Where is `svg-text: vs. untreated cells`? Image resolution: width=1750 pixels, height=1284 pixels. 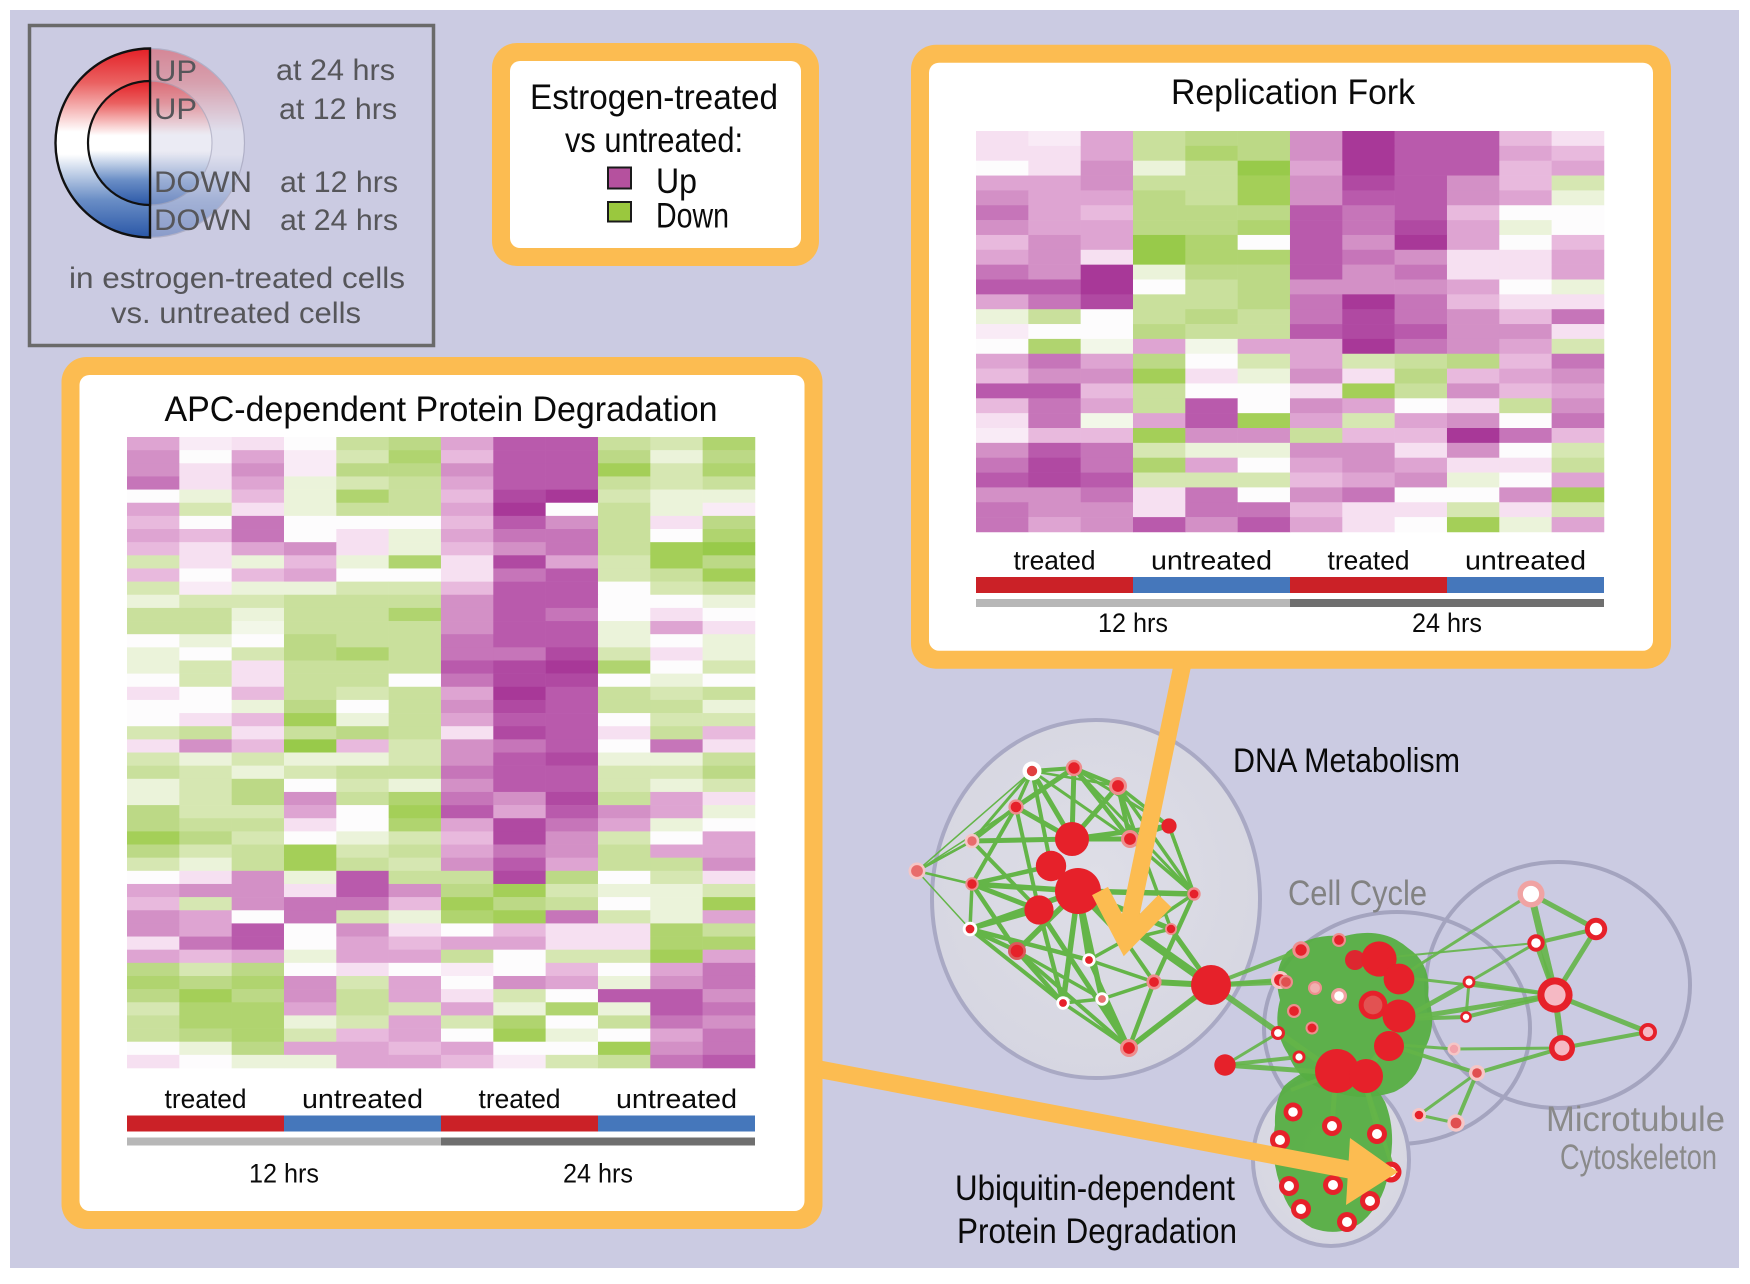 svg-text: vs. untreated cells is located at coordinates (236, 313).